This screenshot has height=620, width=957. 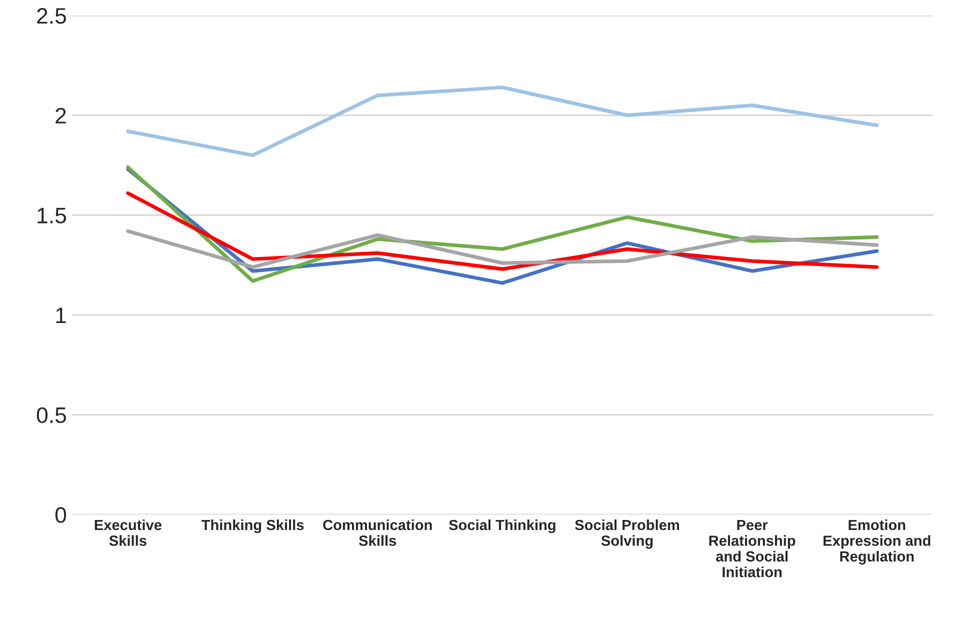 What do you see at coordinates (752, 549) in the screenshot?
I see `x-tick-label: Peer Relationship and Social Initiation` at bounding box center [752, 549].